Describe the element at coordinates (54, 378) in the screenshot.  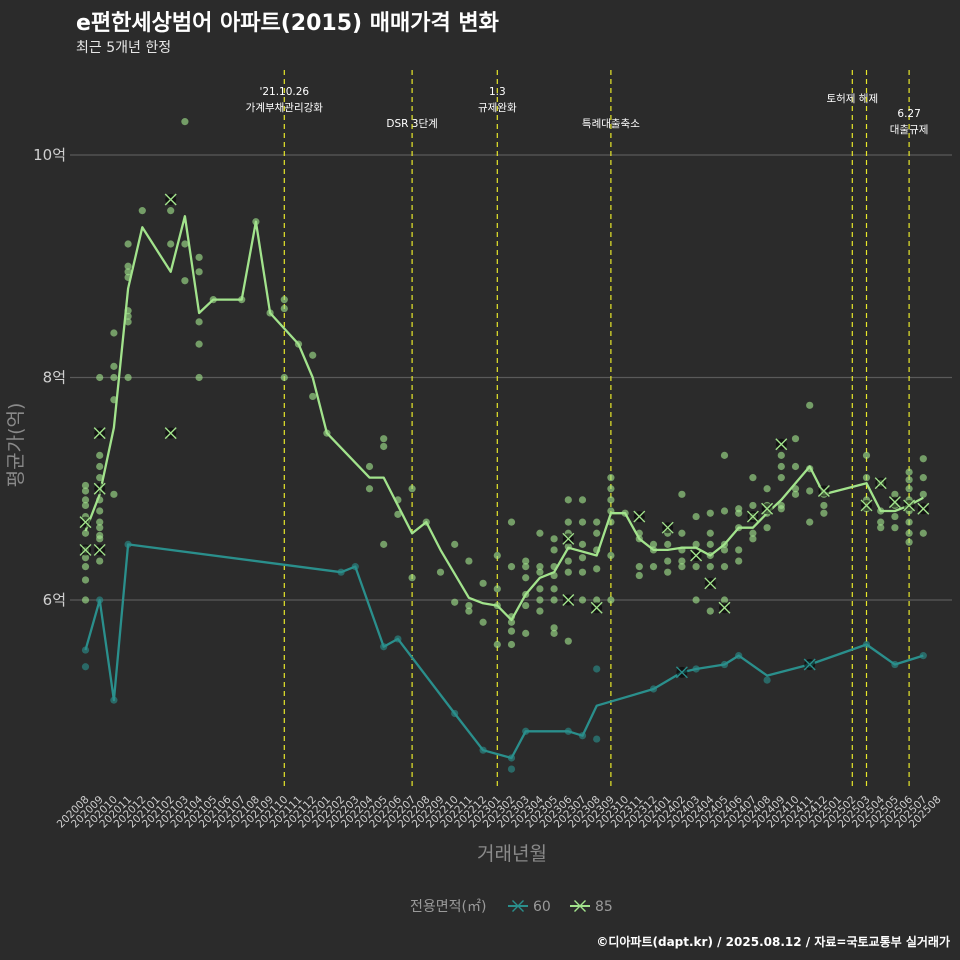
I see `y-tick-label: 8억` at that location.